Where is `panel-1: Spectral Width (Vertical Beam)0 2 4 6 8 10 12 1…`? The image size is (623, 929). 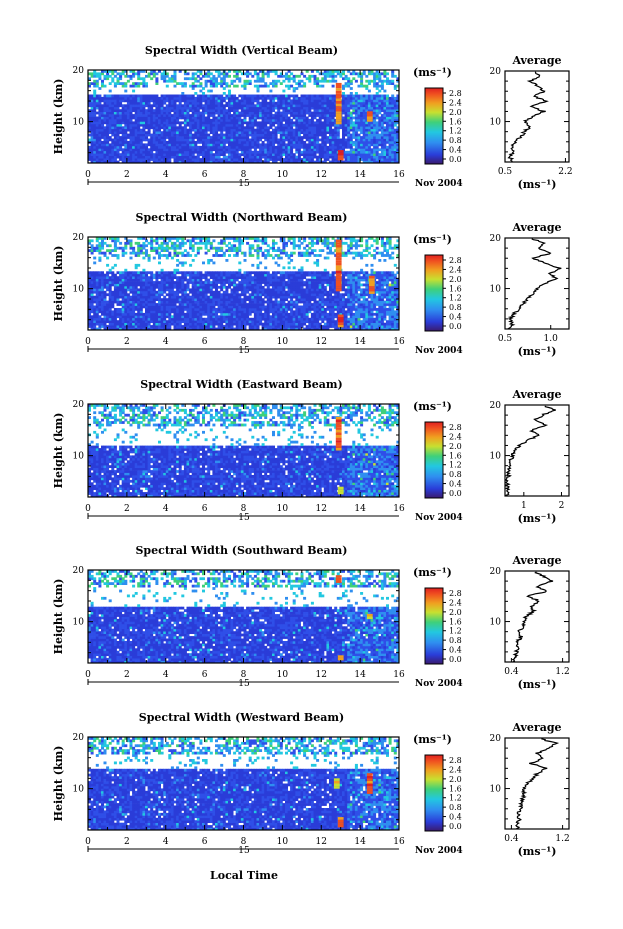
panel-1: Spectral Width (Vertical Beam)0 2 4 6 8 10 12 1… is located at coordinates (312, 117).